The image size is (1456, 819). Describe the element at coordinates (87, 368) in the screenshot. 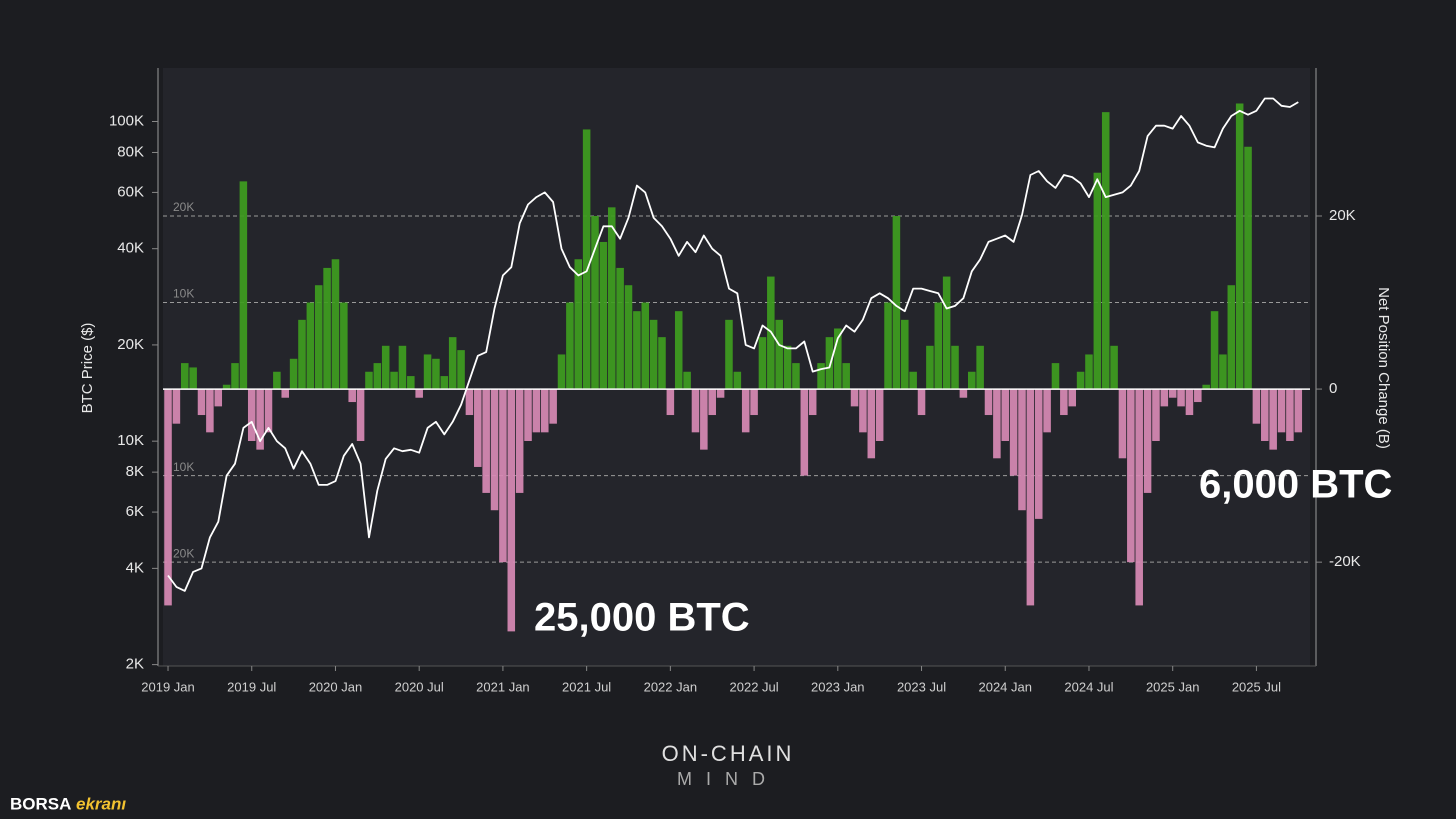

I see `y-axis-label: BTC Price ($)` at that location.